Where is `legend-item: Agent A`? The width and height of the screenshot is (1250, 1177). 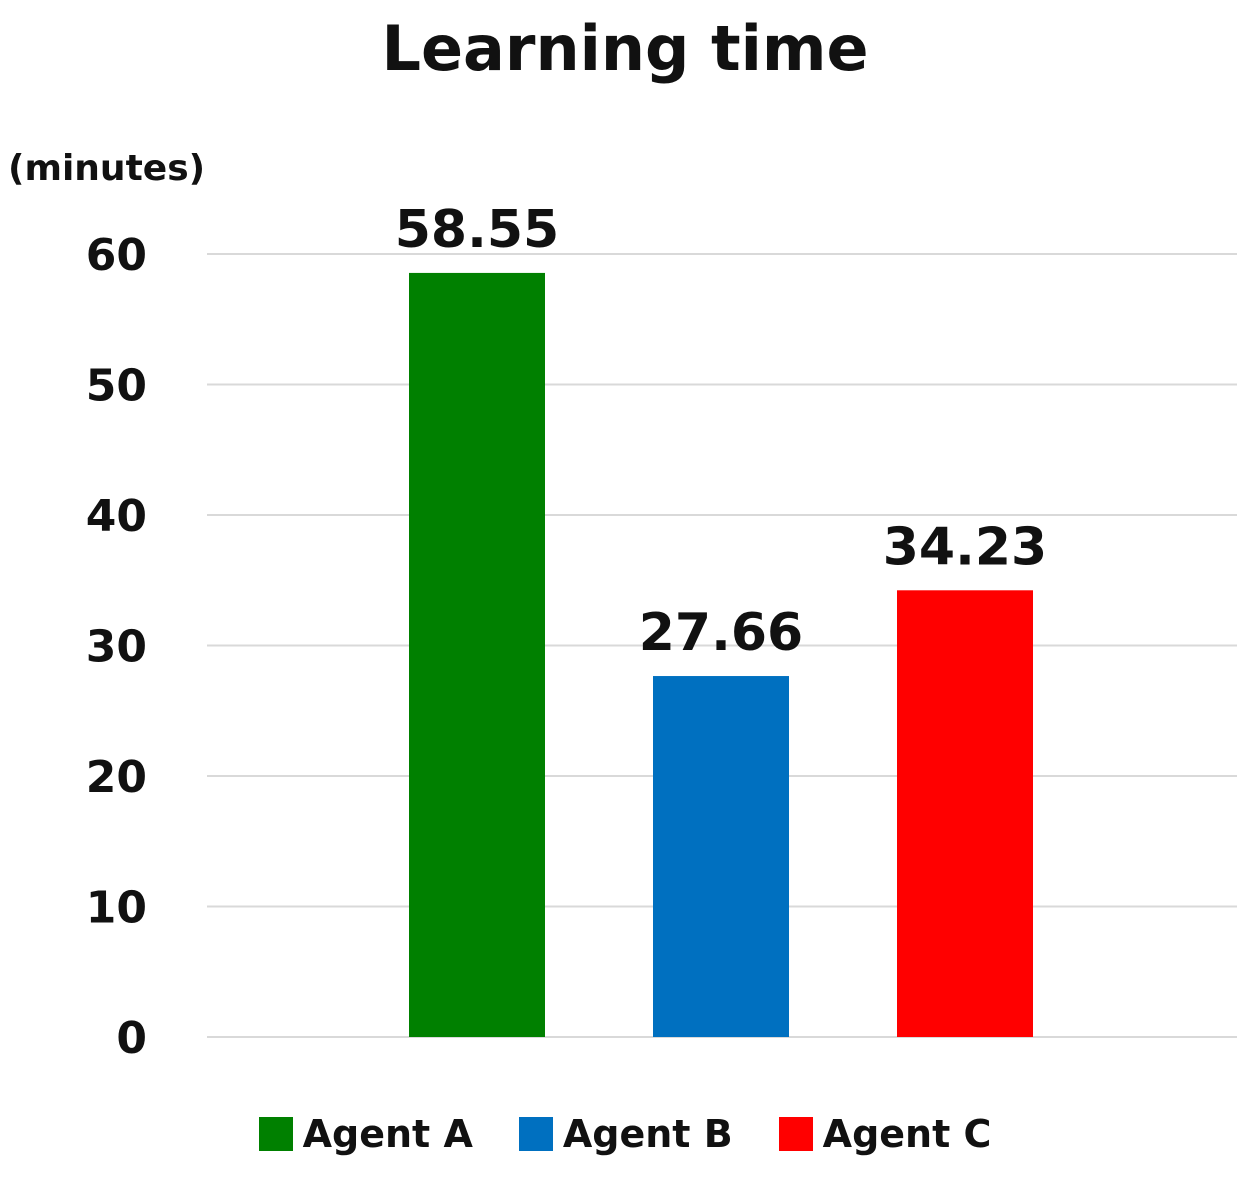
legend-item: Agent A is located at coordinates (365, 1134).